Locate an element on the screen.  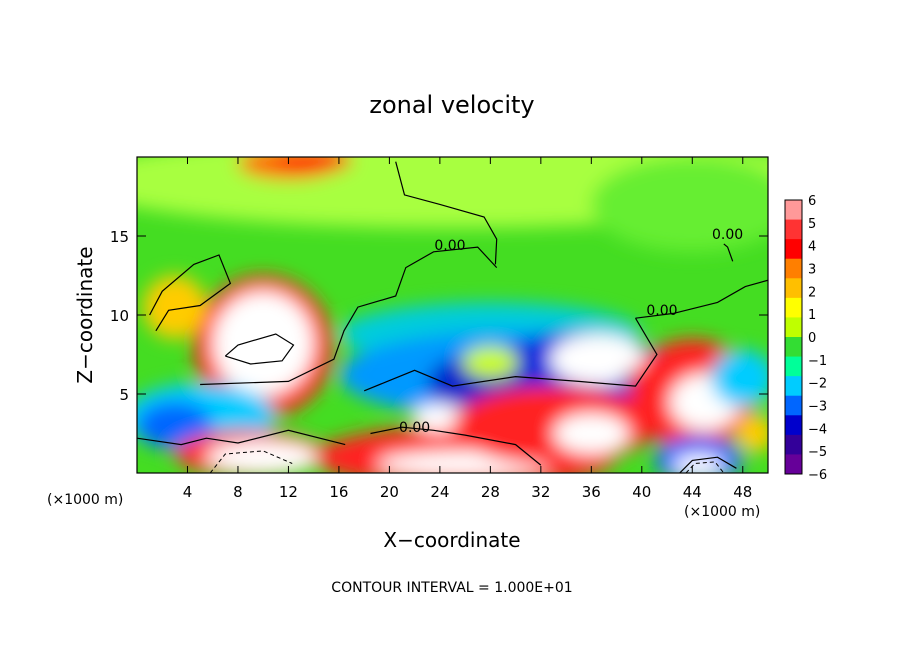
x-tick-label: 8 is located at coordinates (238, 492).